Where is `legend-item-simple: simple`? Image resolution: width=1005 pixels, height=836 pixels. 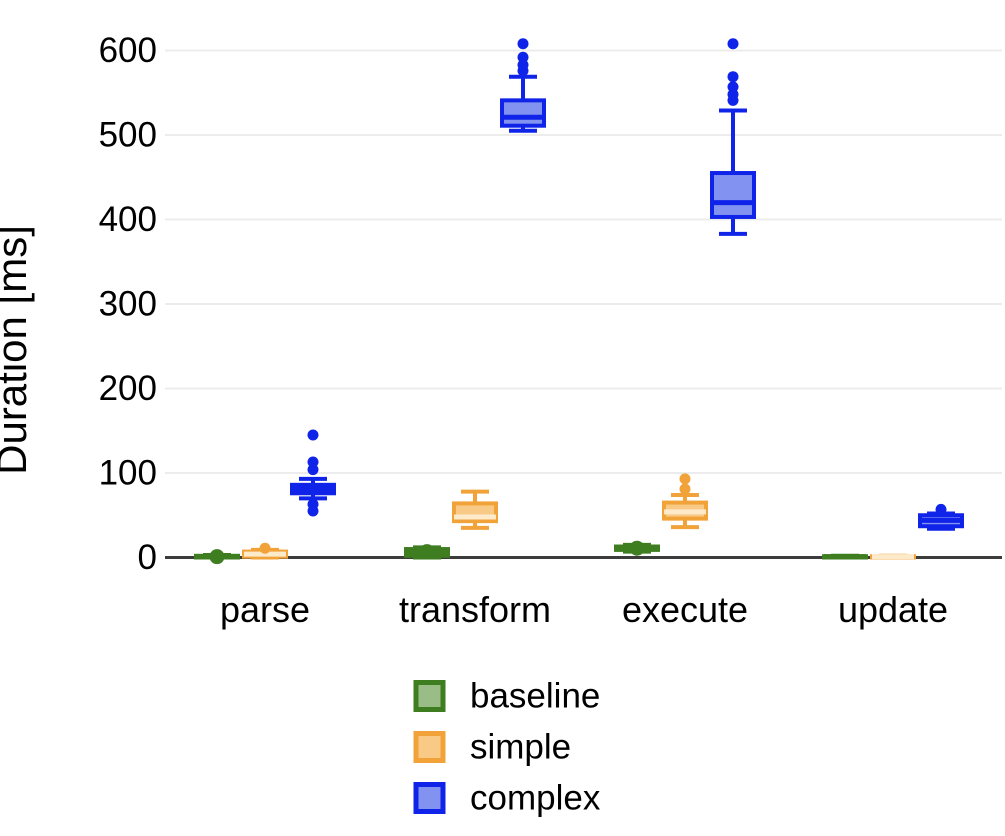 legend-item-simple: simple is located at coordinates (492, 747).